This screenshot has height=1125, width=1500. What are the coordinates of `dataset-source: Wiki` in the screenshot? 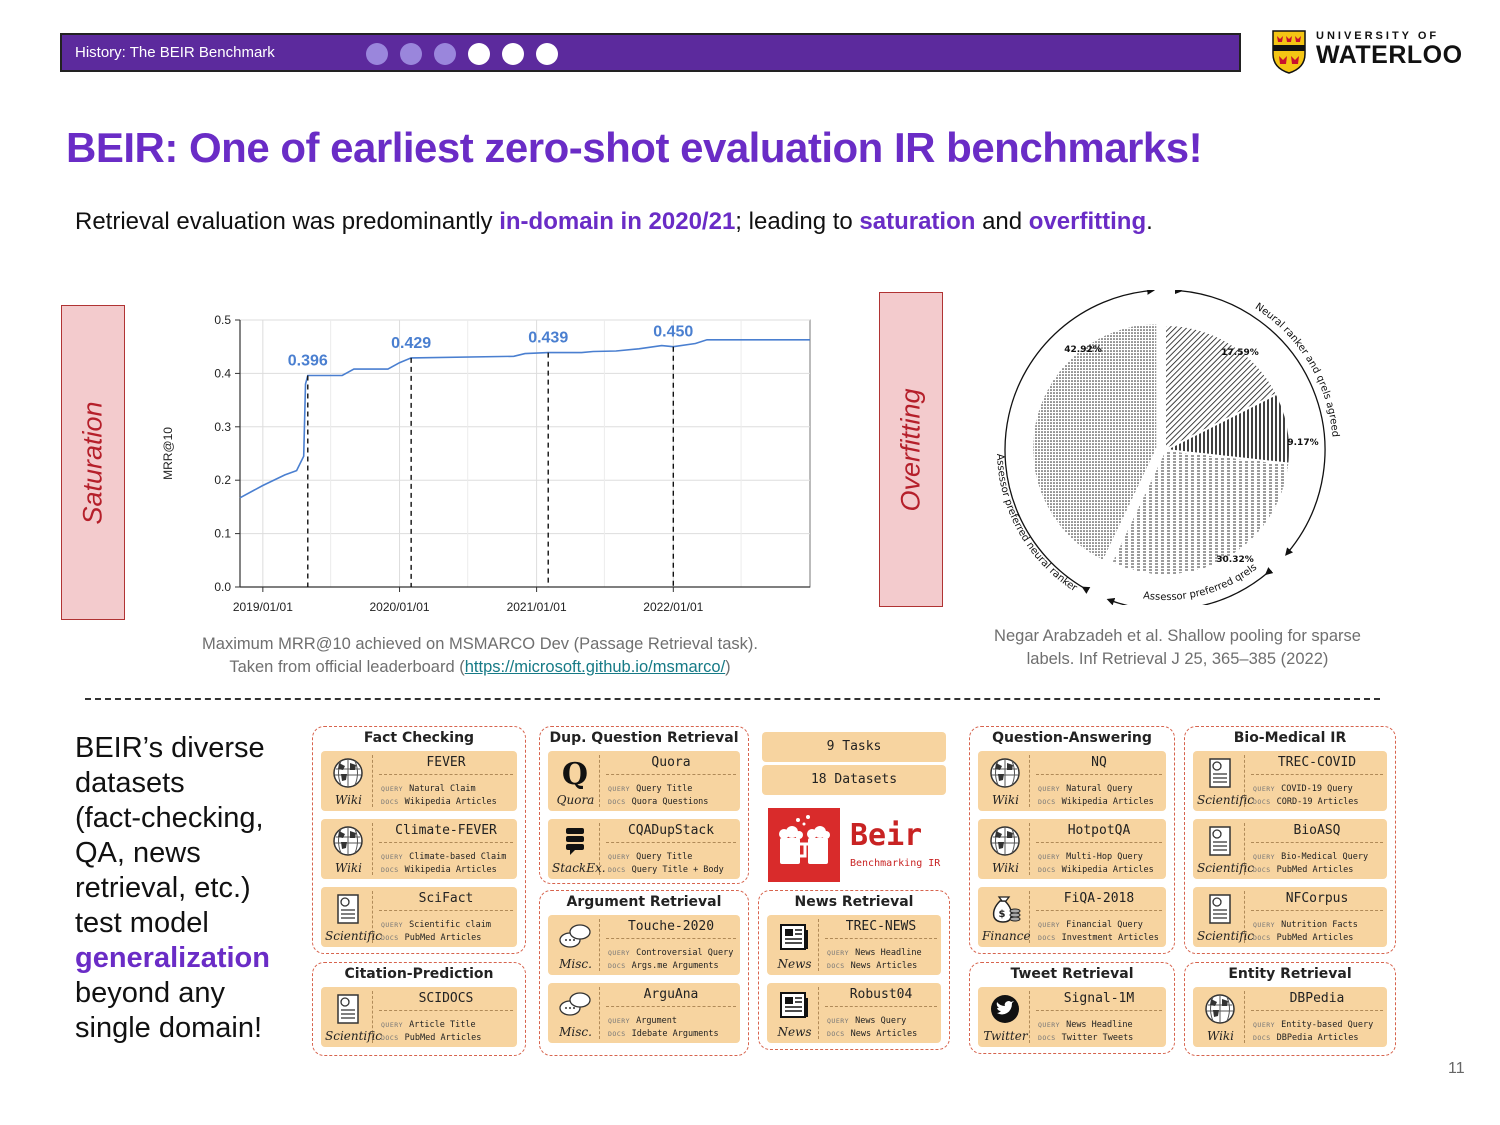 It's located at (1006, 781).